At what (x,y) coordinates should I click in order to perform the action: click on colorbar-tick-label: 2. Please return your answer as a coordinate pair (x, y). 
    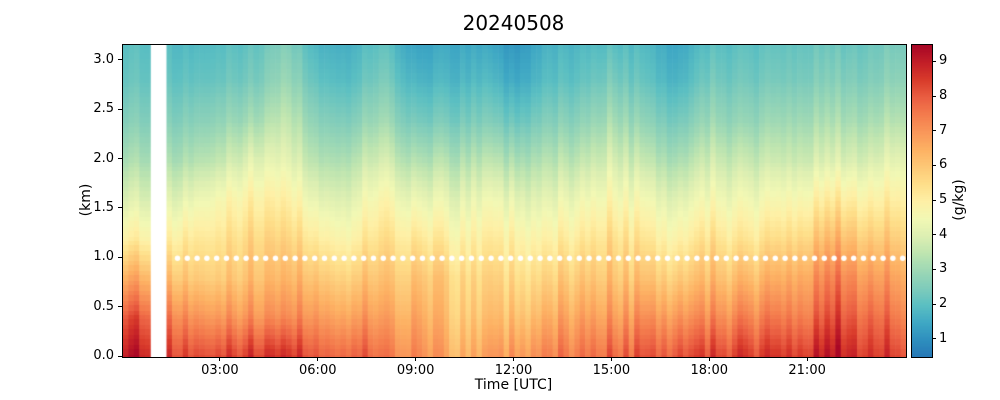
    Looking at the image, I should click on (943, 303).